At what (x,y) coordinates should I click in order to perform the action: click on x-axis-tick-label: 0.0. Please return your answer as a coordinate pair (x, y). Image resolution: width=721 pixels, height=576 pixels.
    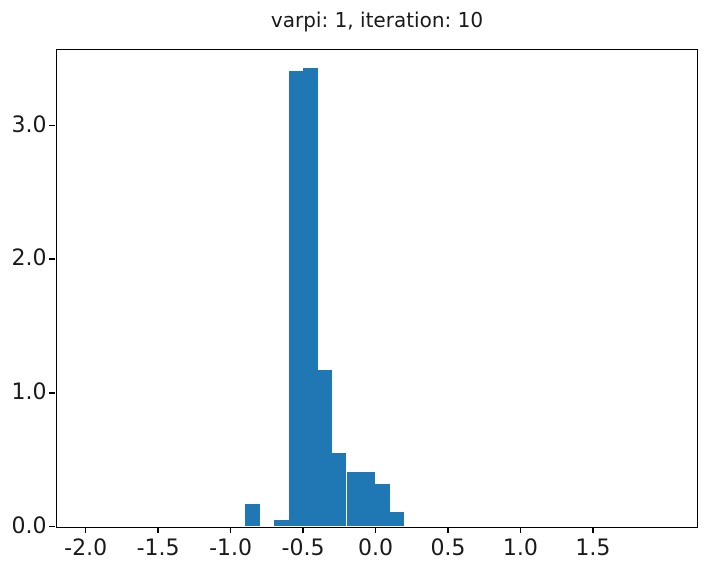
    Looking at the image, I should click on (375, 548).